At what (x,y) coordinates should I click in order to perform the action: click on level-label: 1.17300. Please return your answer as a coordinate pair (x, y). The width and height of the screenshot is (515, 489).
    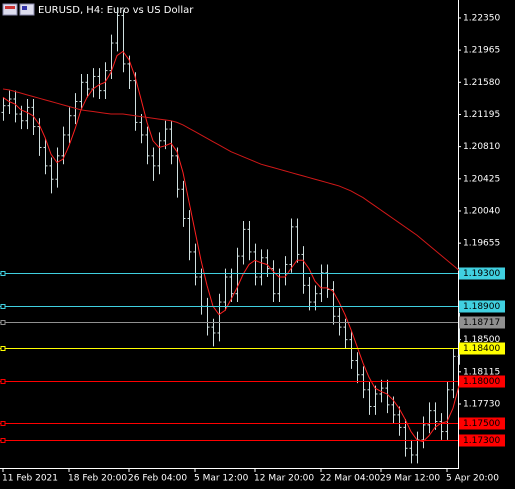
    Looking at the image, I should click on (481, 441).